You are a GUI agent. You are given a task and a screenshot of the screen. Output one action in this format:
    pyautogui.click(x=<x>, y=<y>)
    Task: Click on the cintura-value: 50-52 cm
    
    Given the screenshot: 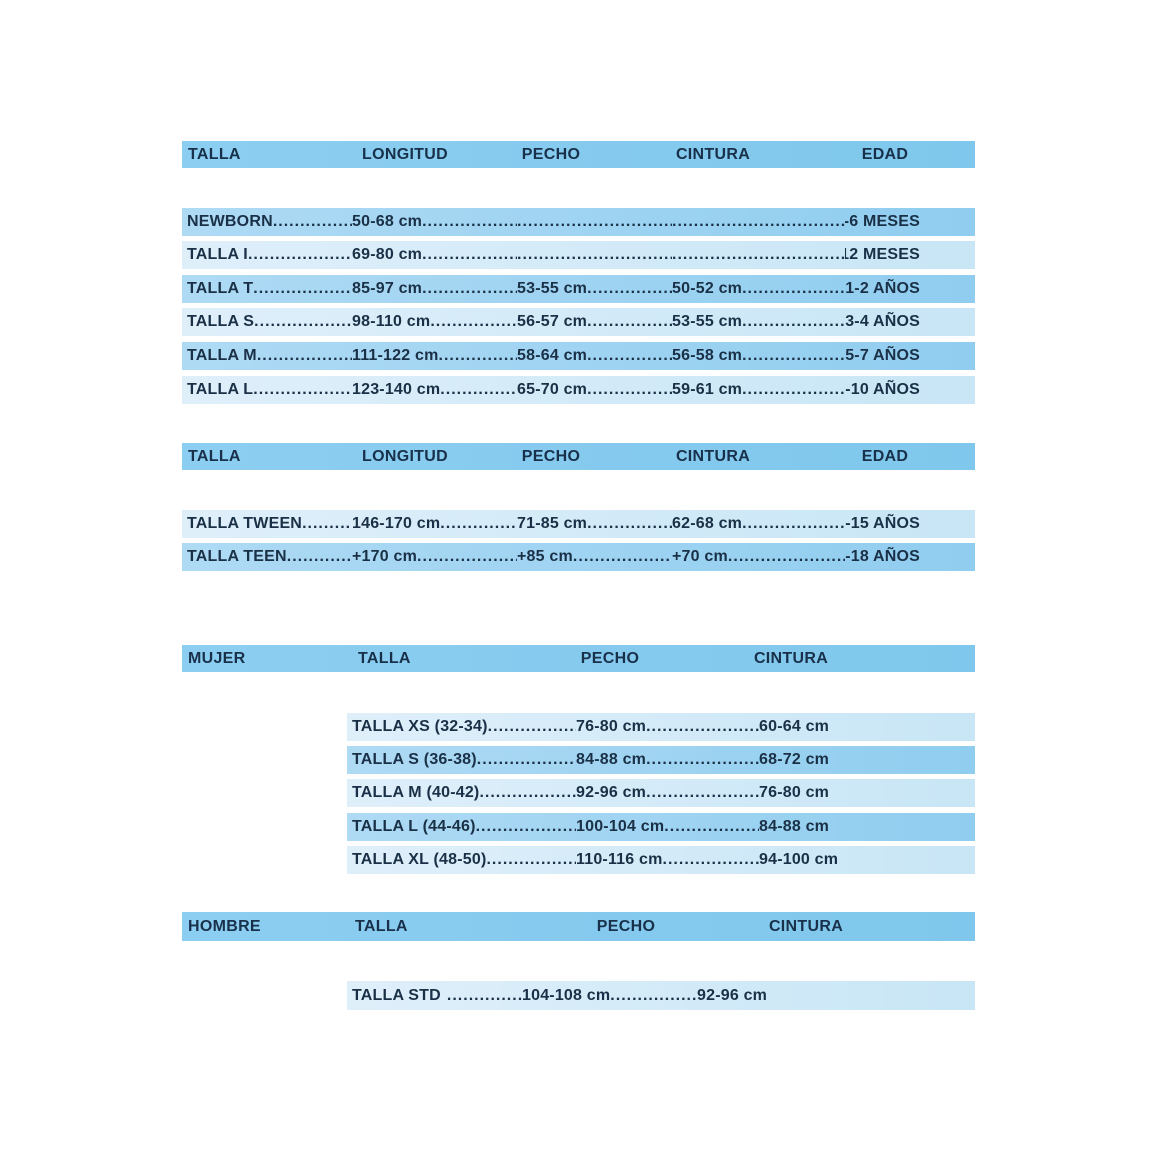 What is the action you would take?
    pyautogui.click(x=707, y=288)
    